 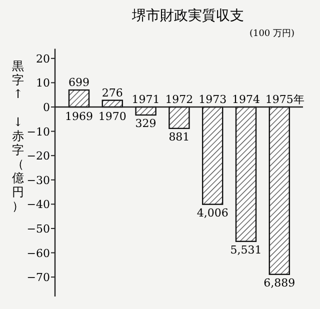 I want to click on annotation: 5,531, so click(x=246, y=249).